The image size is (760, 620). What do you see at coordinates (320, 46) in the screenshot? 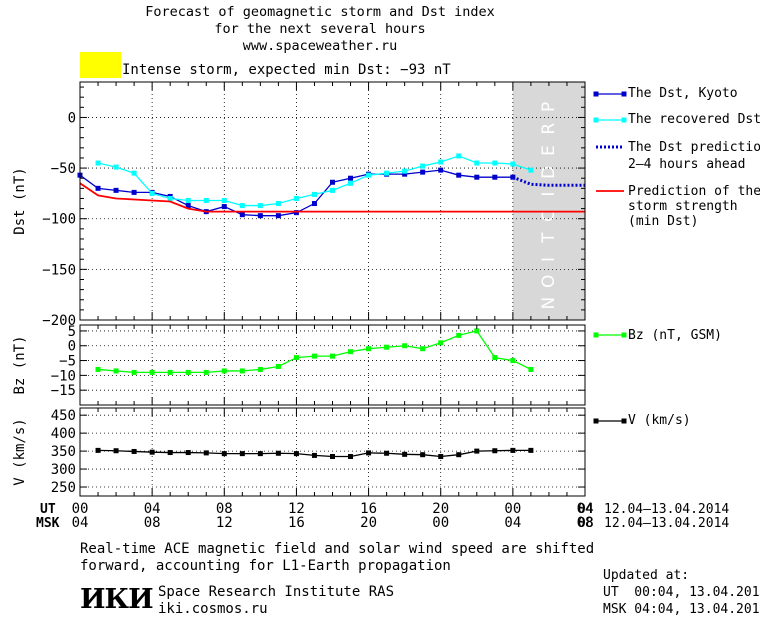
I see `chart-title-line-3: www.spaceweather.ru` at bounding box center [320, 46].